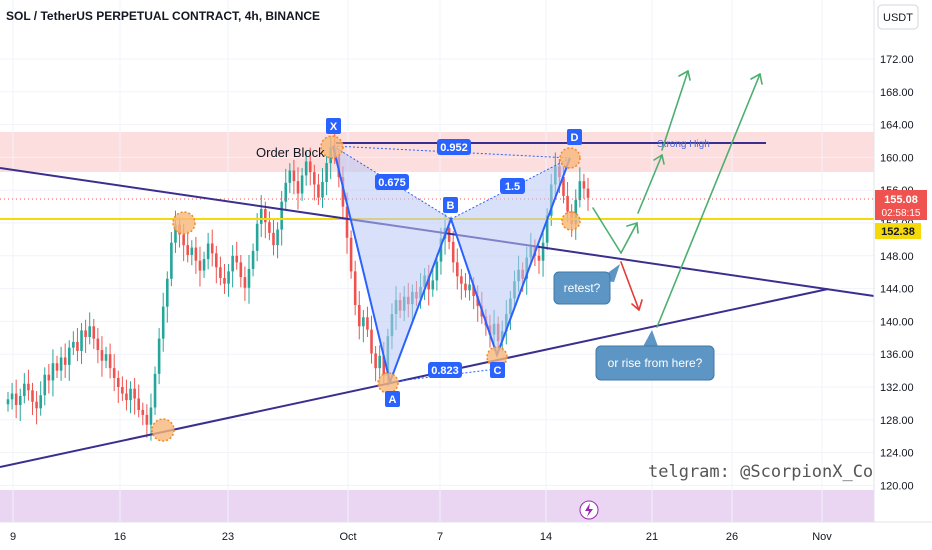 The image size is (932, 550). What do you see at coordinates (897, 93) in the screenshot?
I see `y-tick-label: 168.00` at bounding box center [897, 93].